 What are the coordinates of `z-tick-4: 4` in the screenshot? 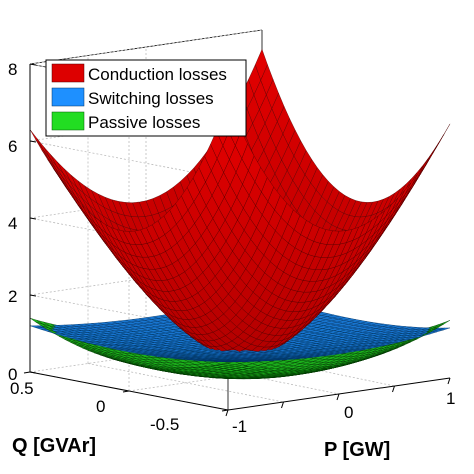 It's located at (12, 223).